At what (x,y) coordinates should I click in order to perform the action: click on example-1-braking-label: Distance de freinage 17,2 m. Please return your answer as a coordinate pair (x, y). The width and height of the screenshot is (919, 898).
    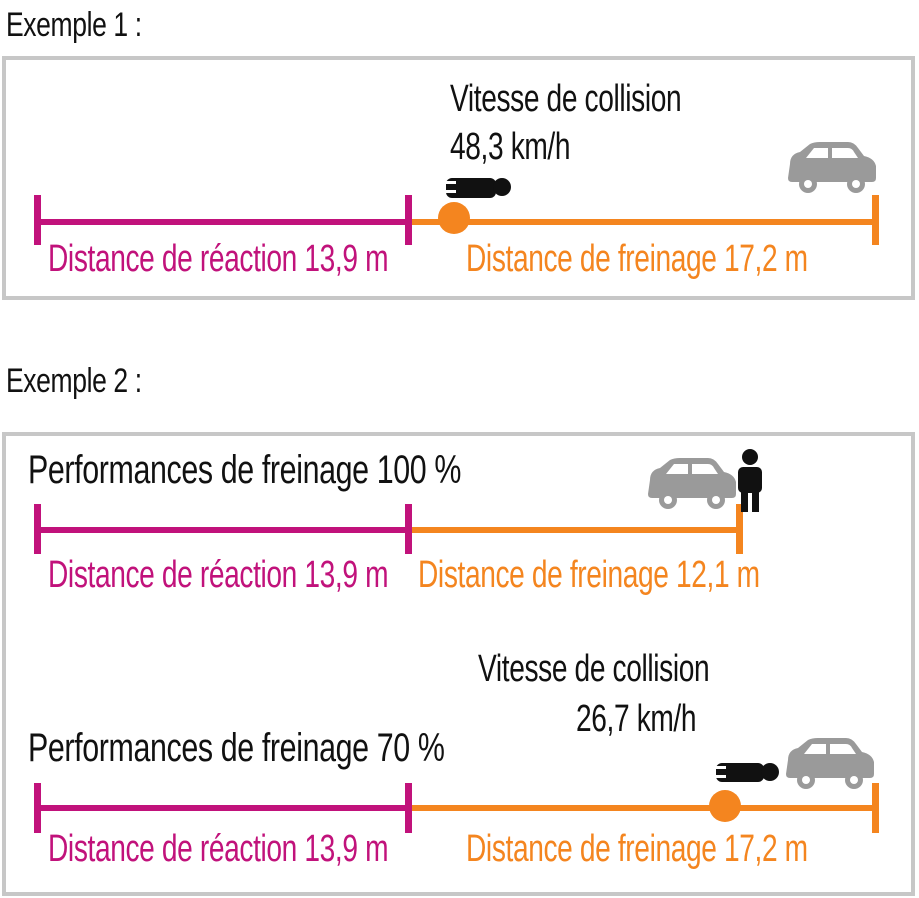
    Looking at the image, I should click on (637, 259).